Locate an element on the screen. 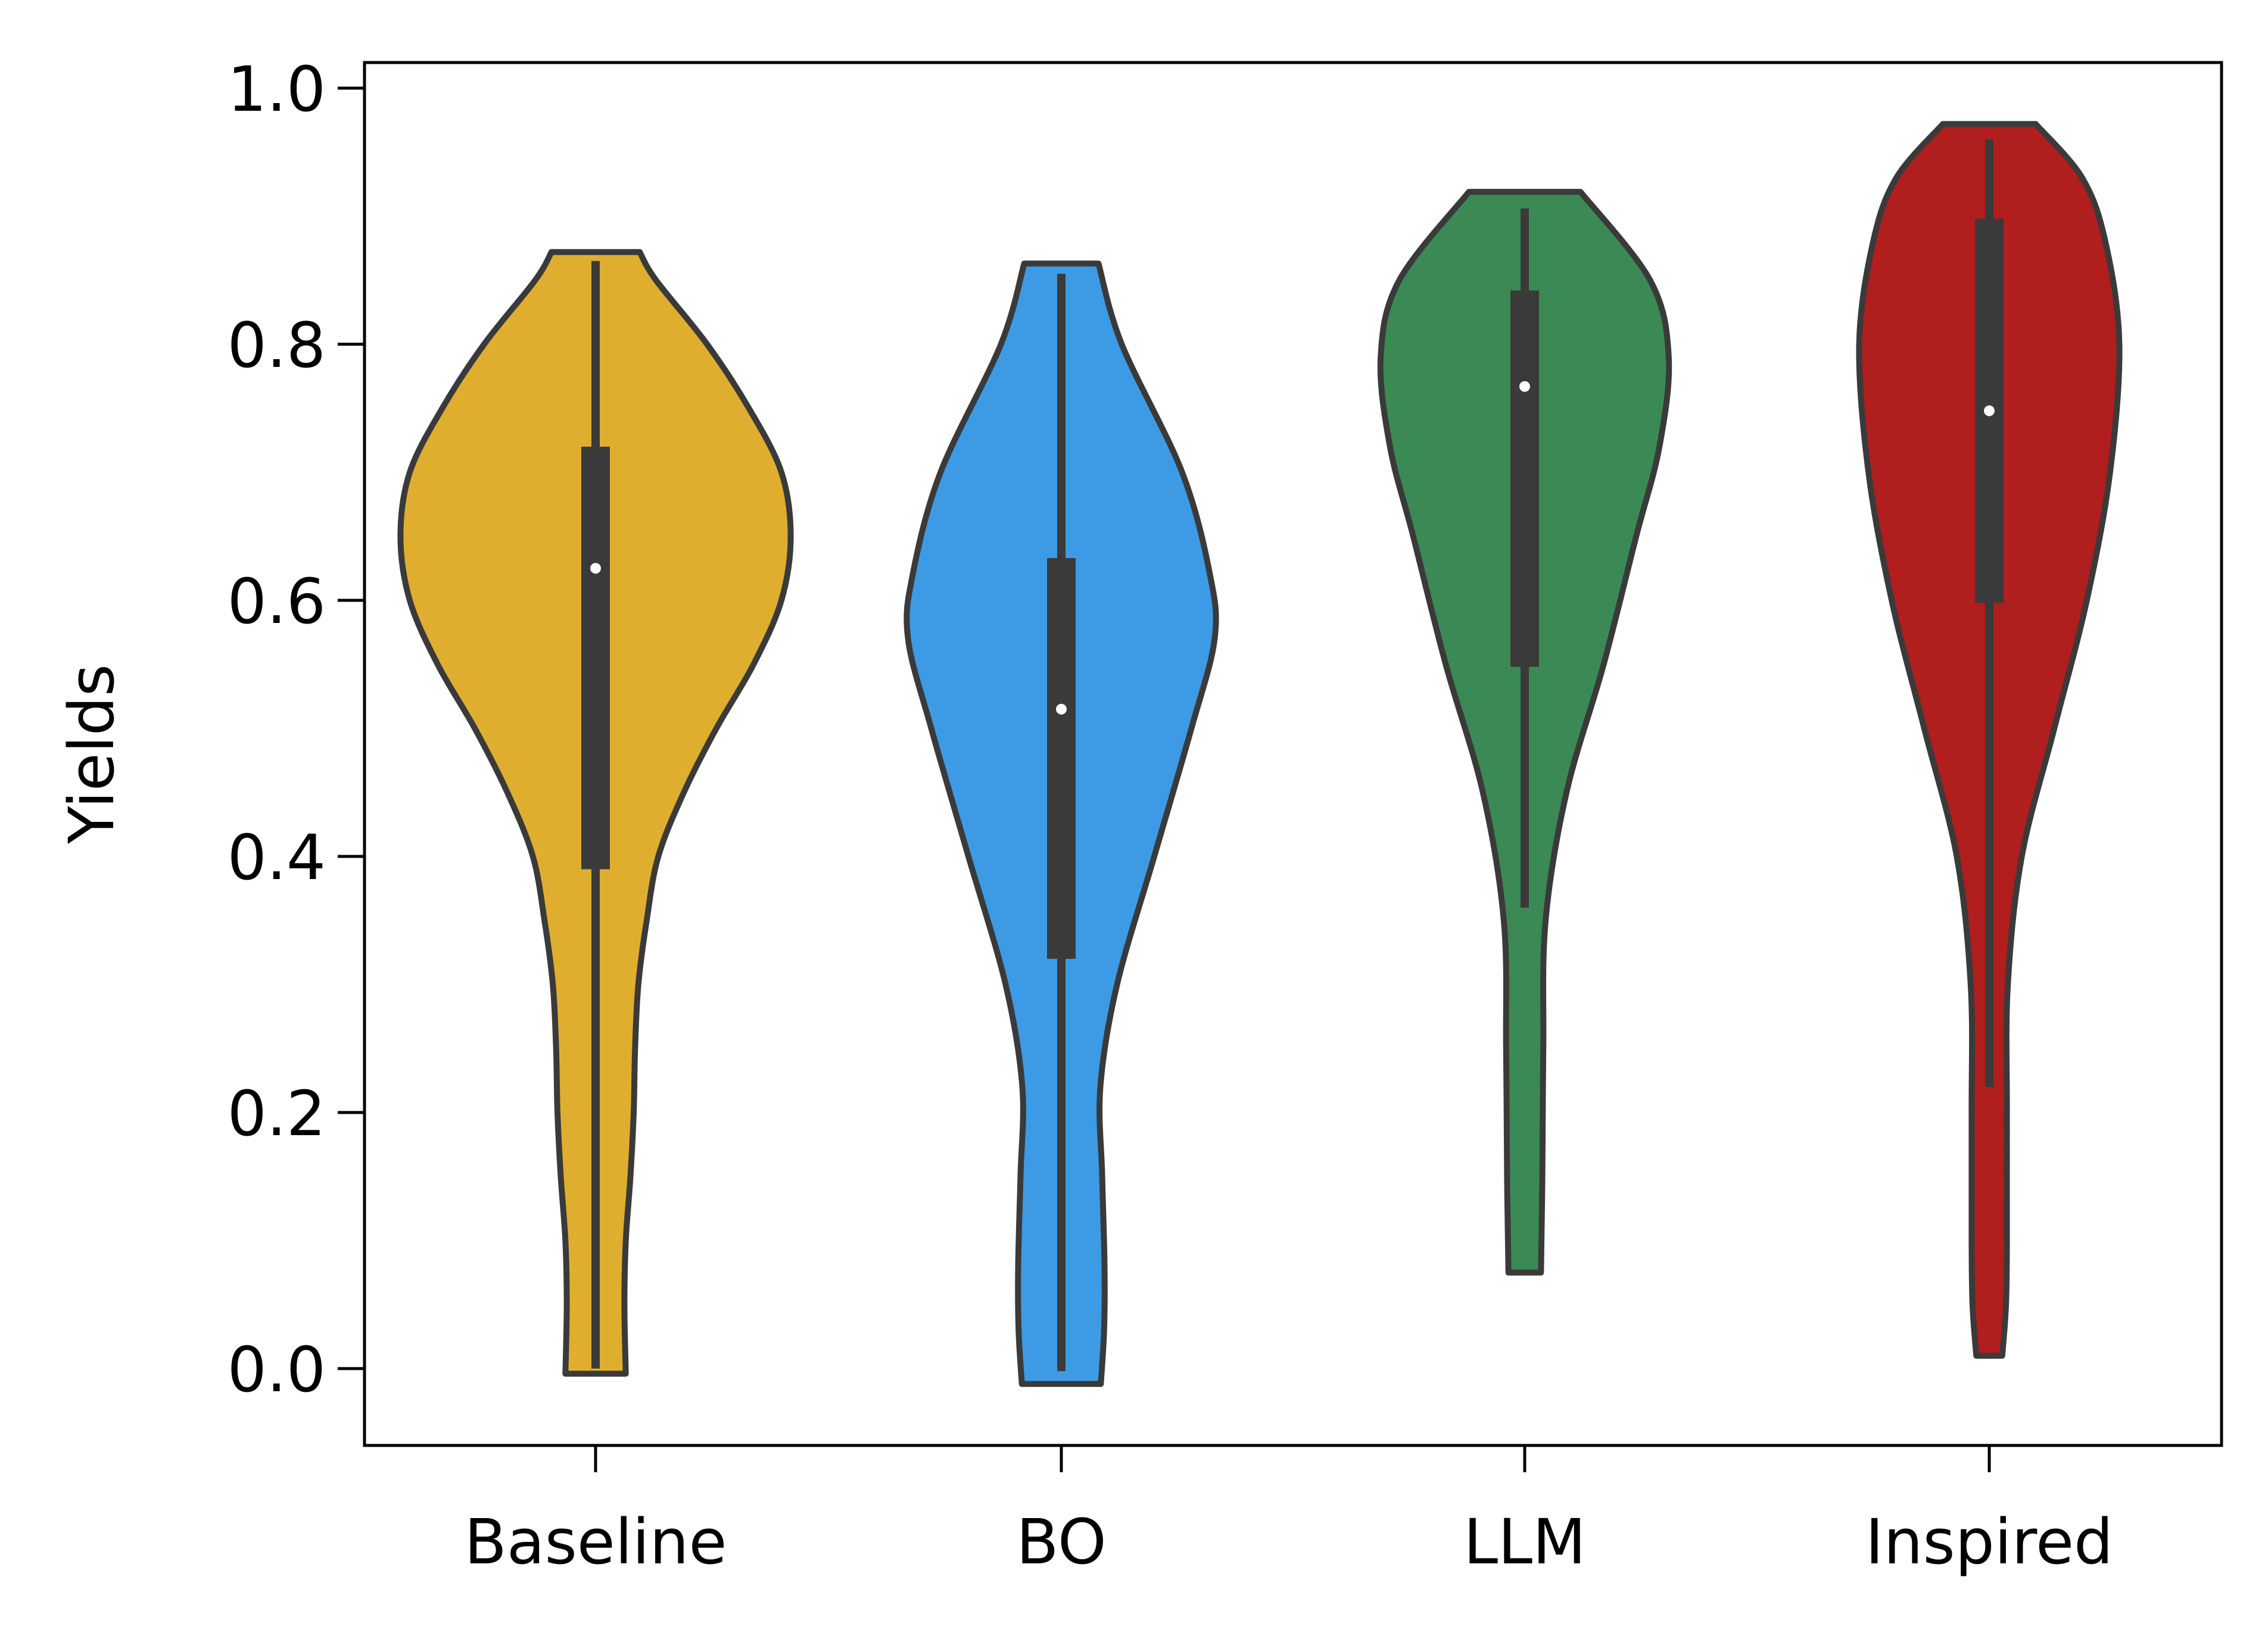  y-tick-label: 0.0 is located at coordinates (277, 1369).